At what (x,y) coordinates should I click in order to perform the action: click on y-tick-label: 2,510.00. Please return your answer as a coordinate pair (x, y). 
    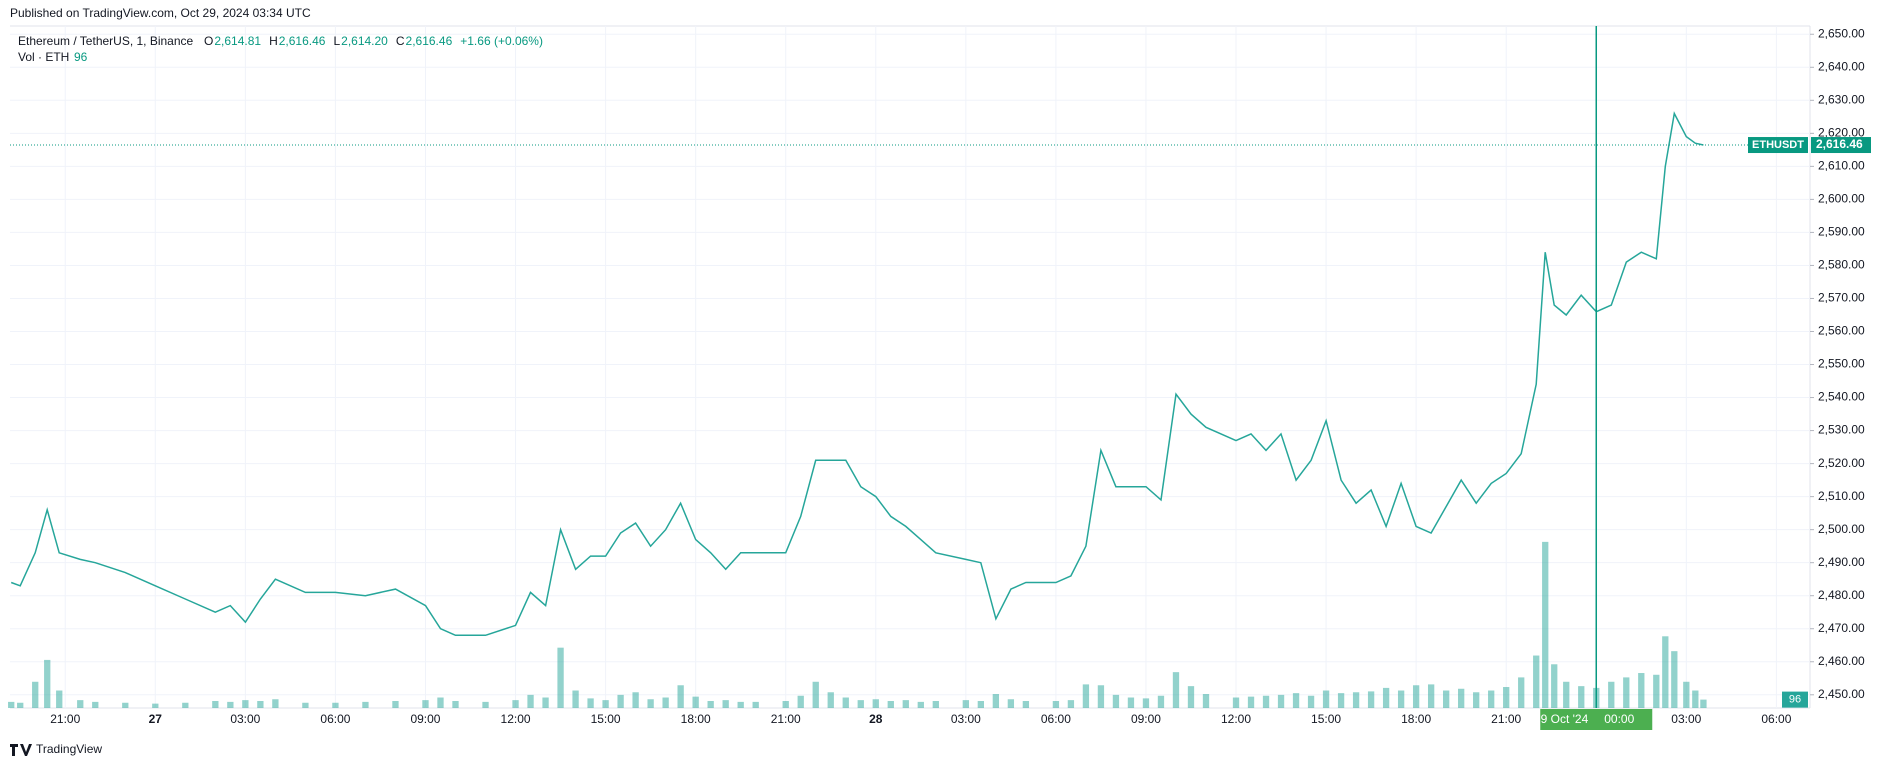
    Looking at the image, I should click on (1841, 496).